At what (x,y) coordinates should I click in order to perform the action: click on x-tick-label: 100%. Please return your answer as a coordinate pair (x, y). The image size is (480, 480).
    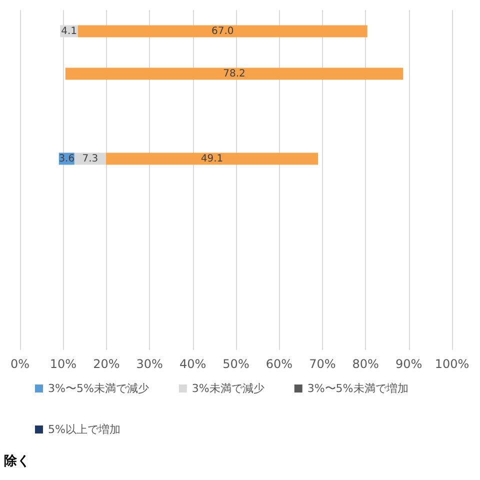
    Looking at the image, I should click on (452, 364).